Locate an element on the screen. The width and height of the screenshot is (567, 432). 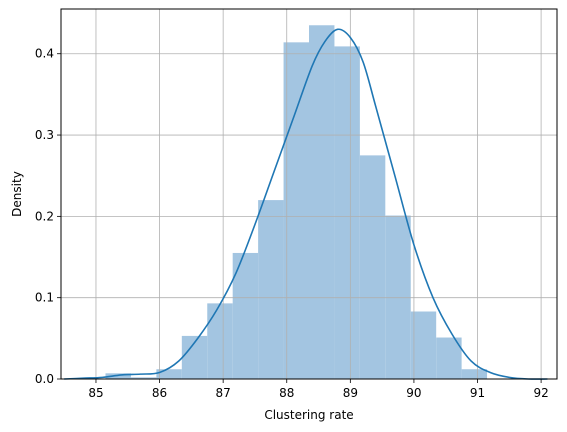
x-tick-label: 92 is located at coordinates (540, 393).